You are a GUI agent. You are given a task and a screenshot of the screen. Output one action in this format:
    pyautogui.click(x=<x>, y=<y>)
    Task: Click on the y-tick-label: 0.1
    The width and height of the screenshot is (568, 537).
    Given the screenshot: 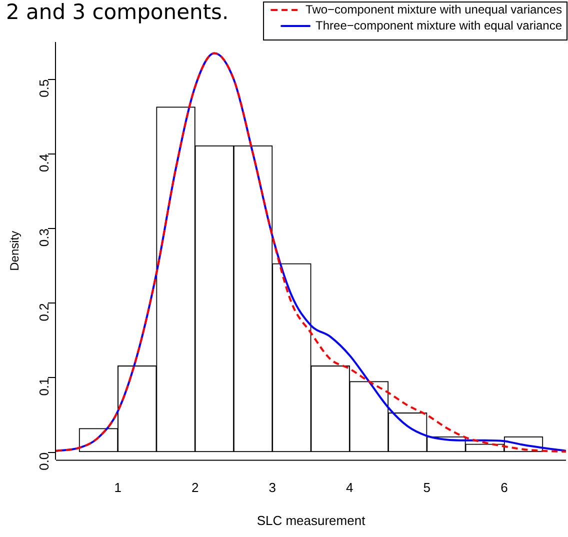 What is the action you would take?
    pyautogui.click(x=44, y=387)
    